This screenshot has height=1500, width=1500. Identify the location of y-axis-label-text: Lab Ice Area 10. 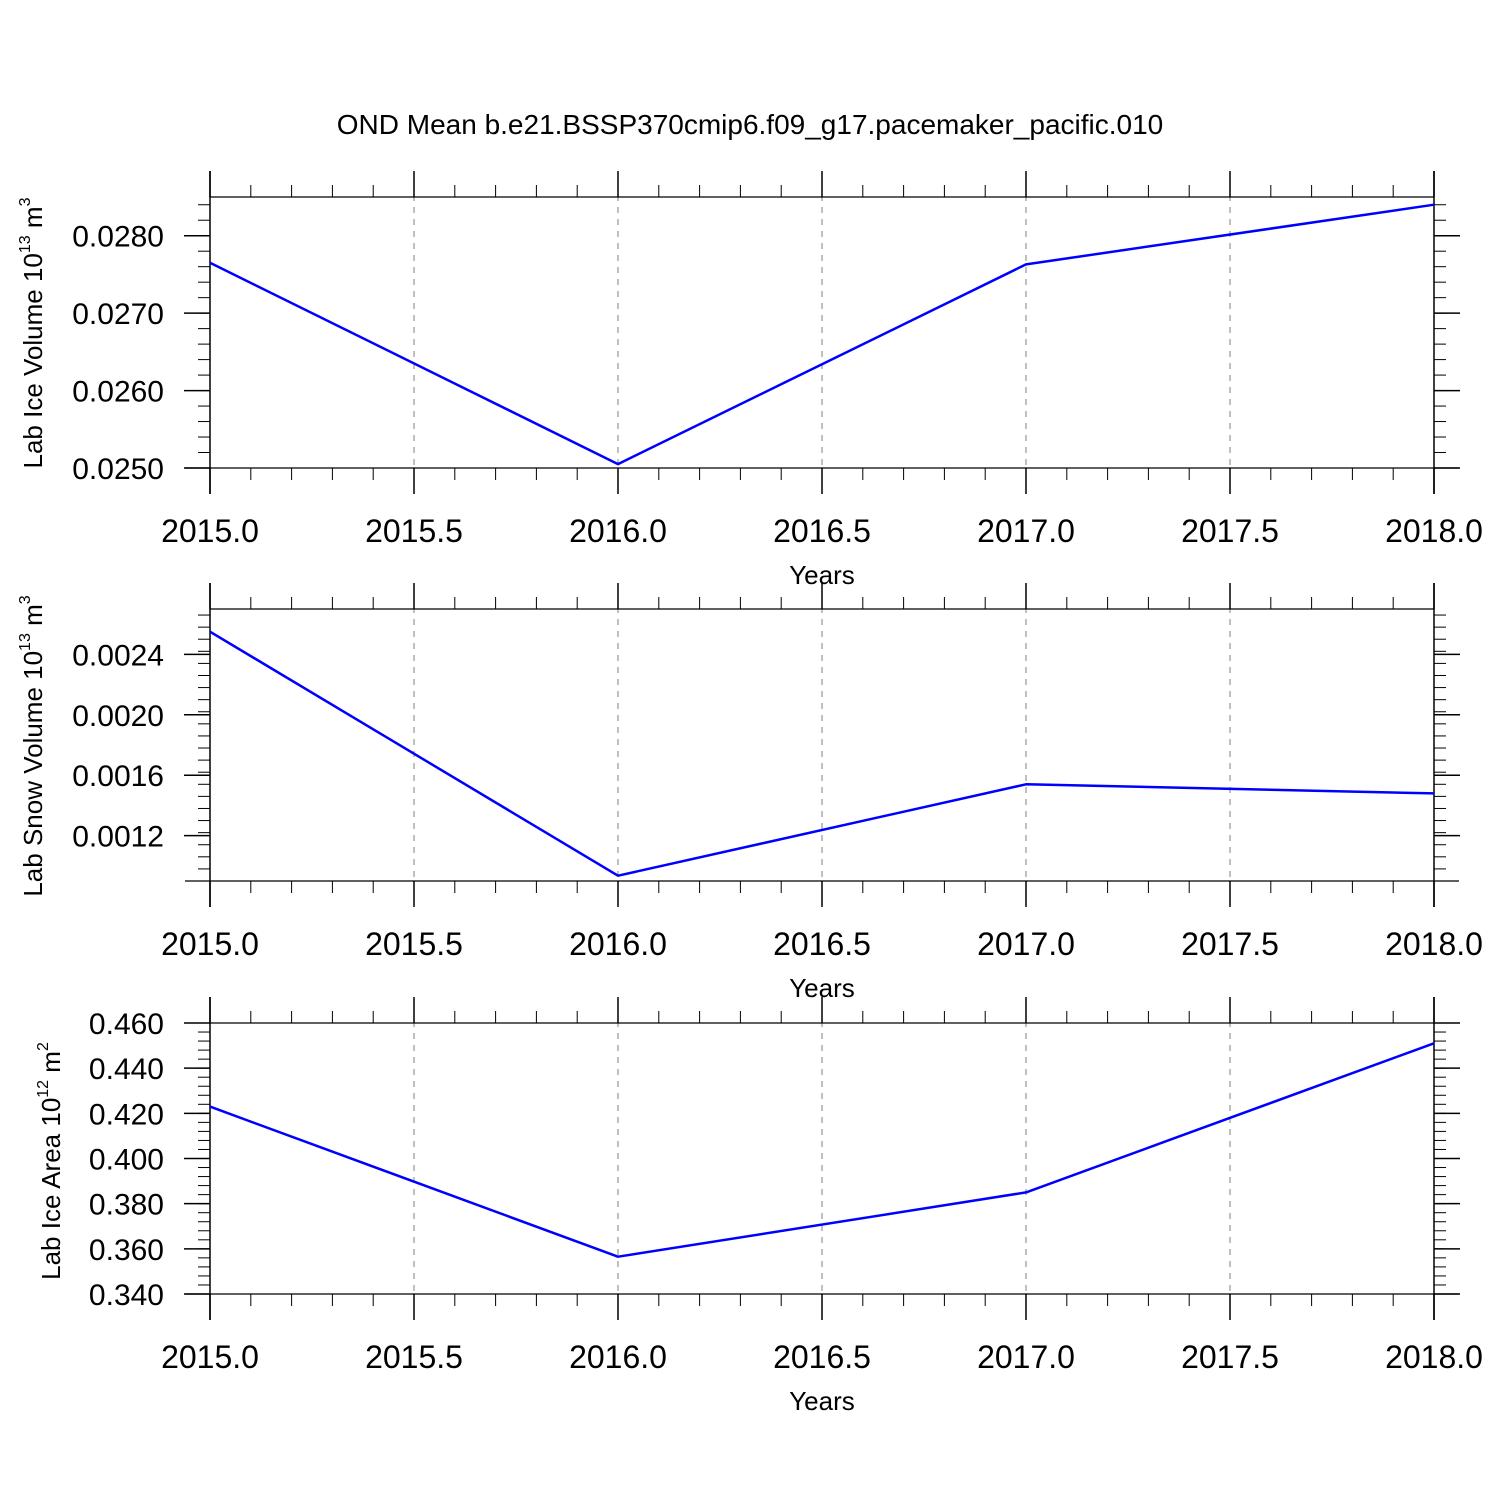
(51, 1189).